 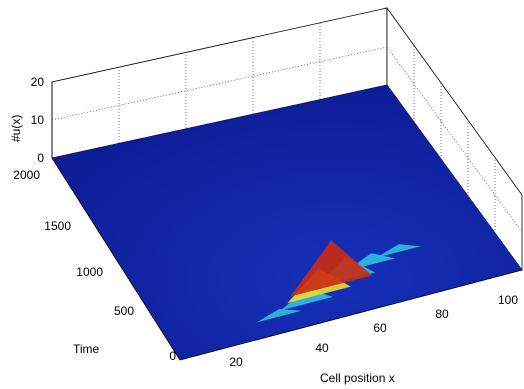 What do you see at coordinates (30, 120) in the screenshot?
I see `z-axis: 0 10 20 #u(x)` at bounding box center [30, 120].